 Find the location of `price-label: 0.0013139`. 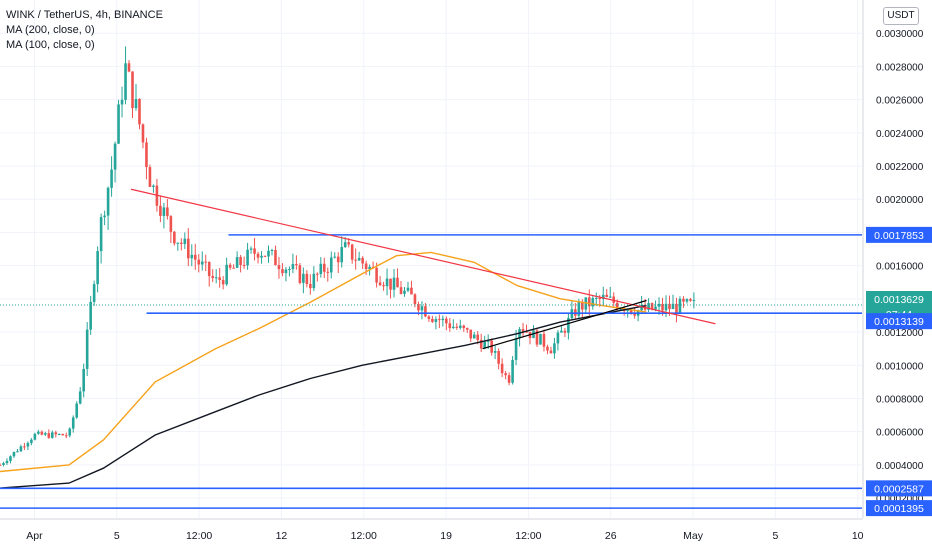

price-label: 0.0013139 is located at coordinates (899, 322).